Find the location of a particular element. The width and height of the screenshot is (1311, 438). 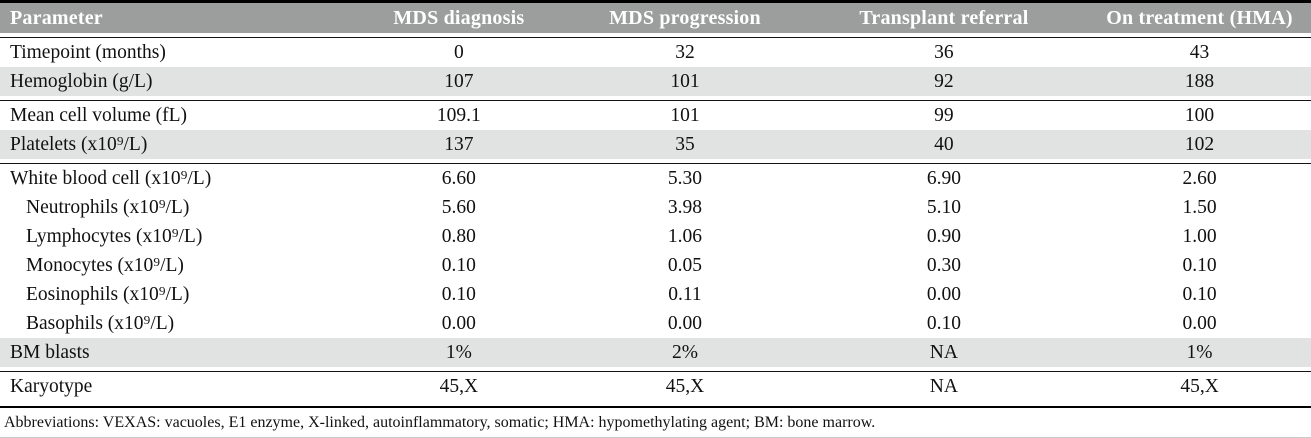

table-row: Platelets (x10⁹/L) 137 35 40 102 is located at coordinates (655, 144).